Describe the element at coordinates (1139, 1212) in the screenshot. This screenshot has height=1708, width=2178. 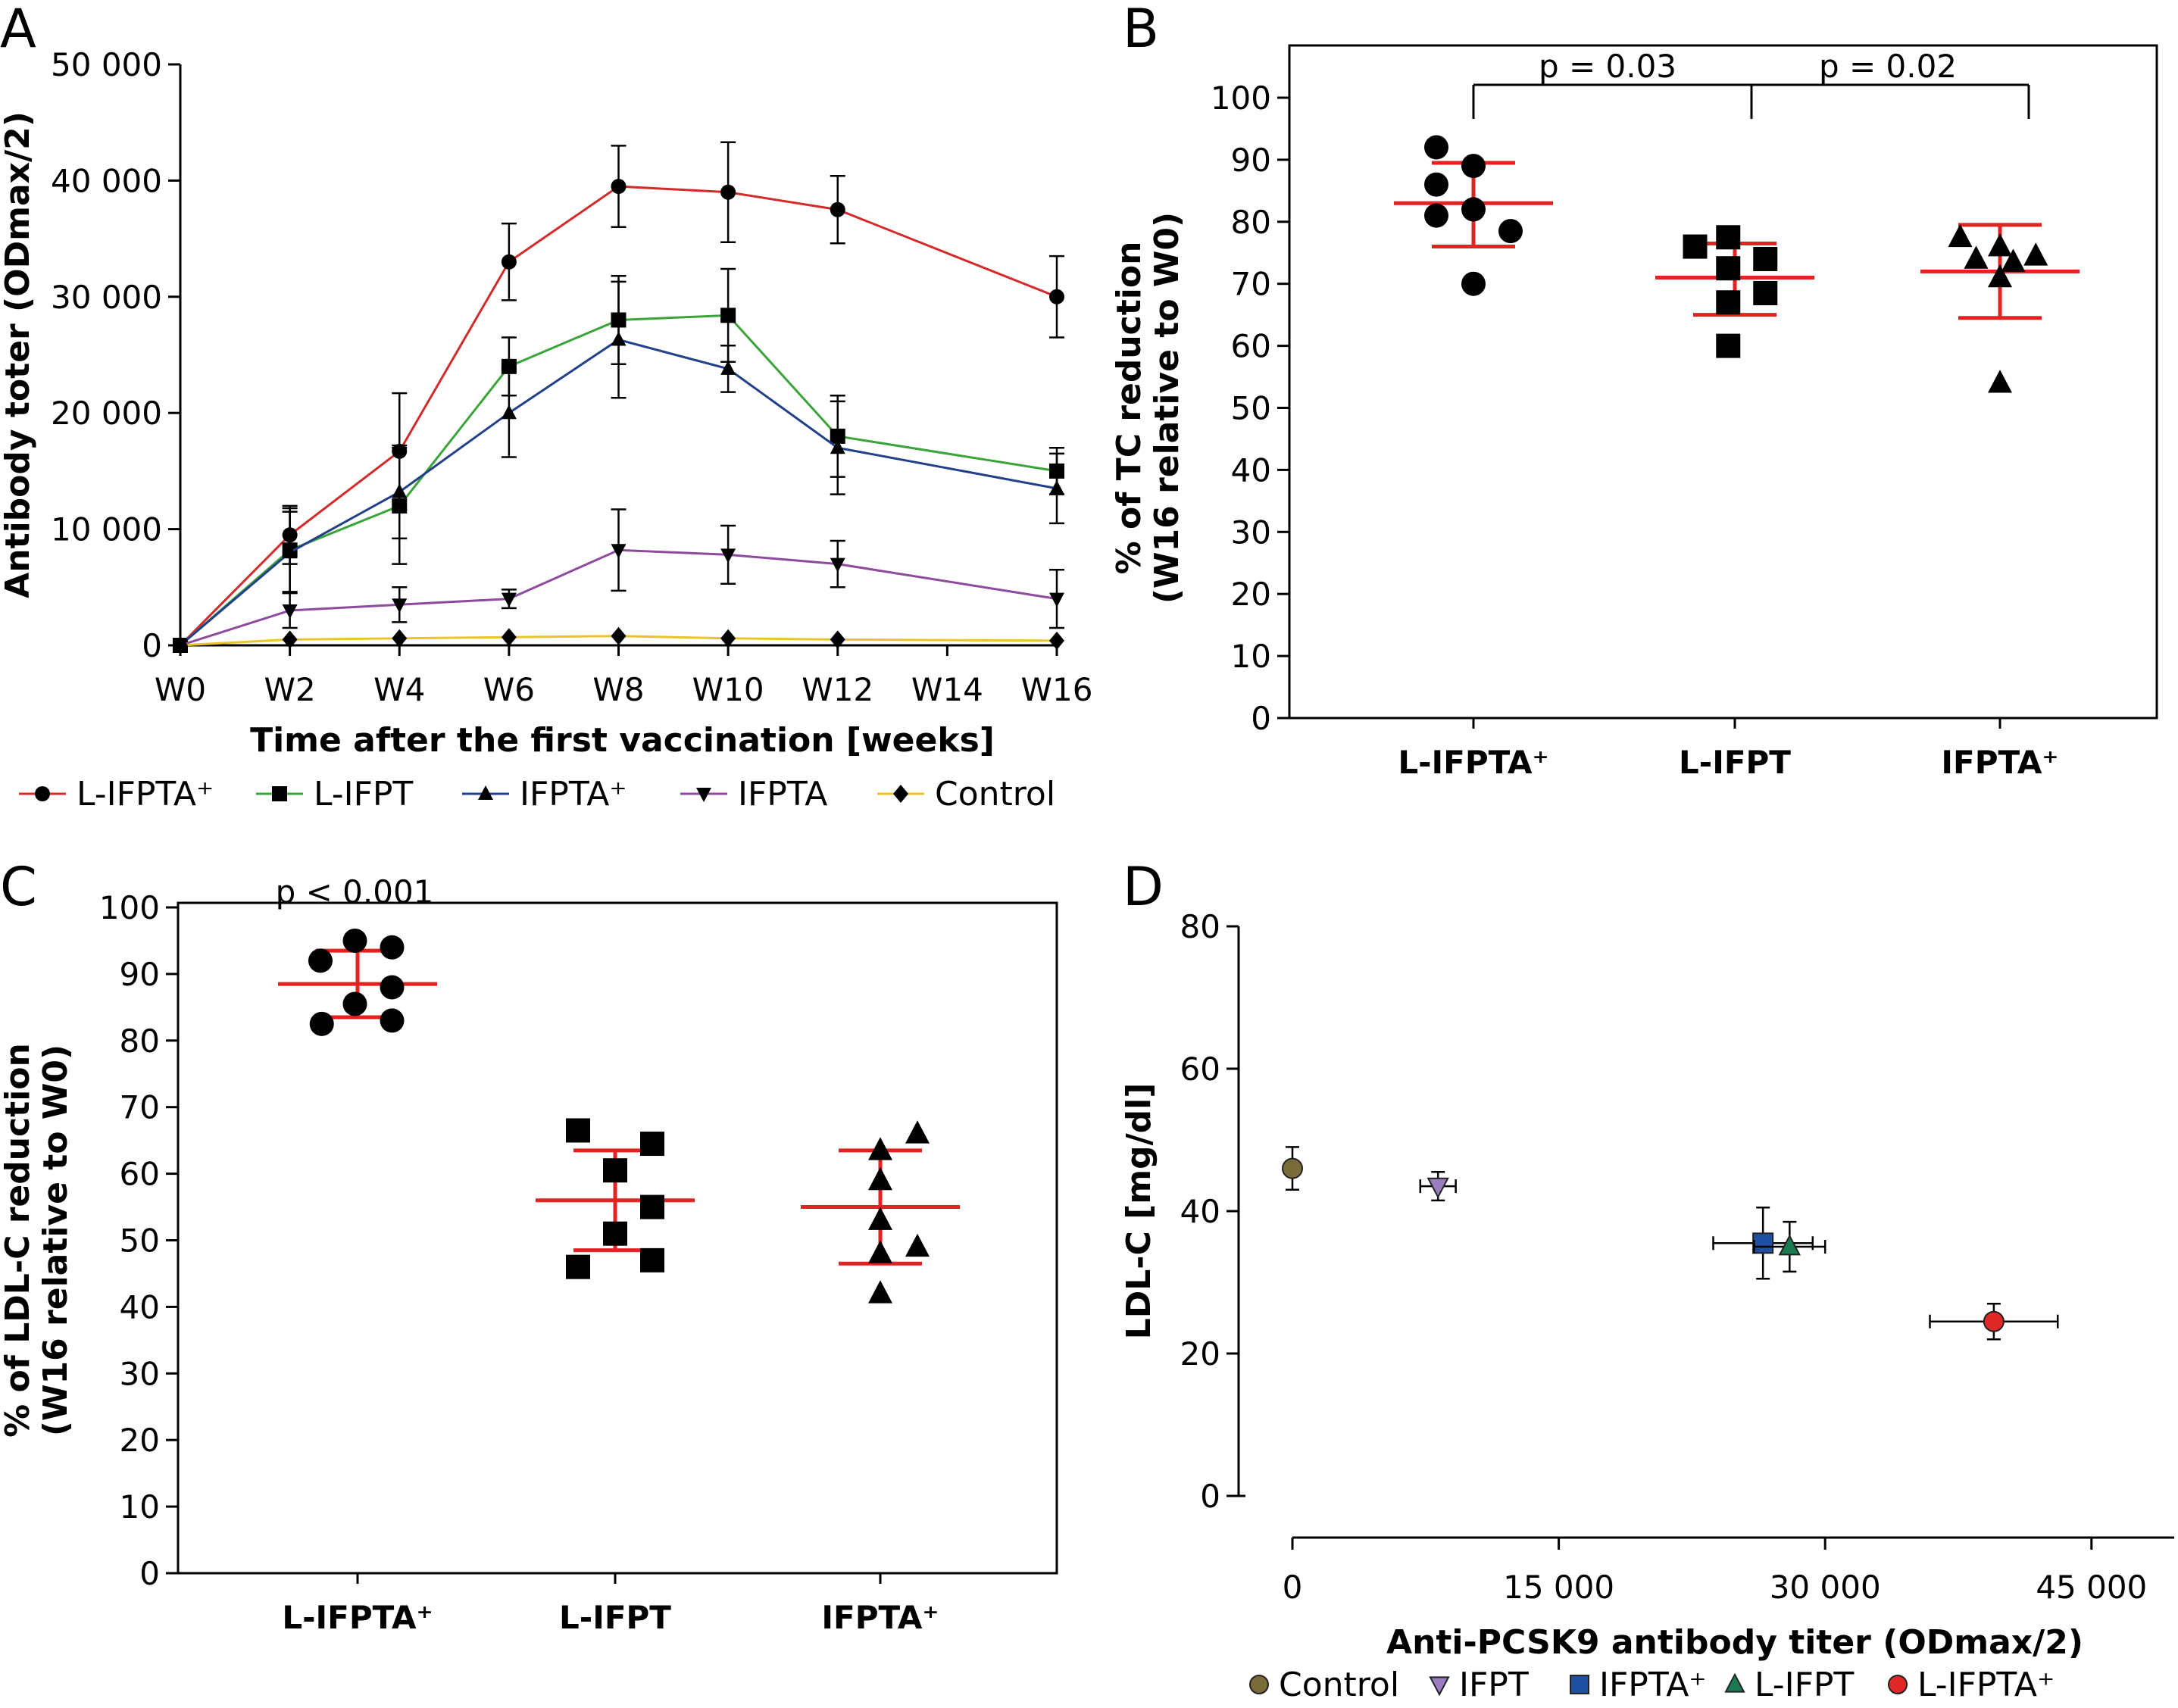
I see `y-axis-title: LDL-C [mg/dl]` at that location.